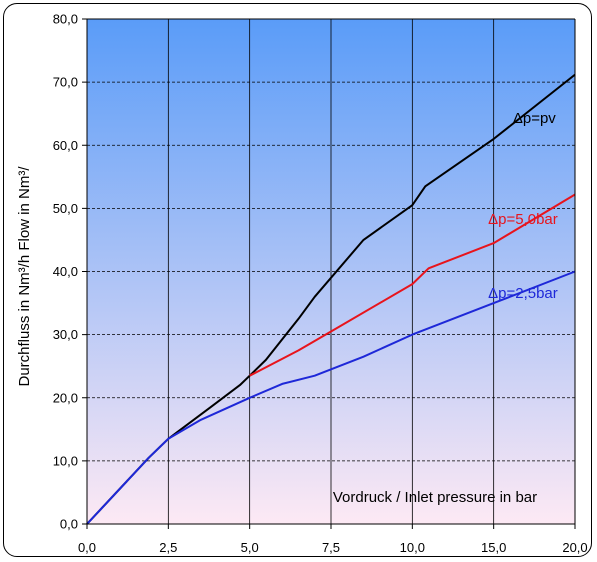 Image resolution: width=597 pixels, height=562 pixels. I want to click on x-axis-title: Vordruck / Inlet pressure in bar, so click(435, 497).